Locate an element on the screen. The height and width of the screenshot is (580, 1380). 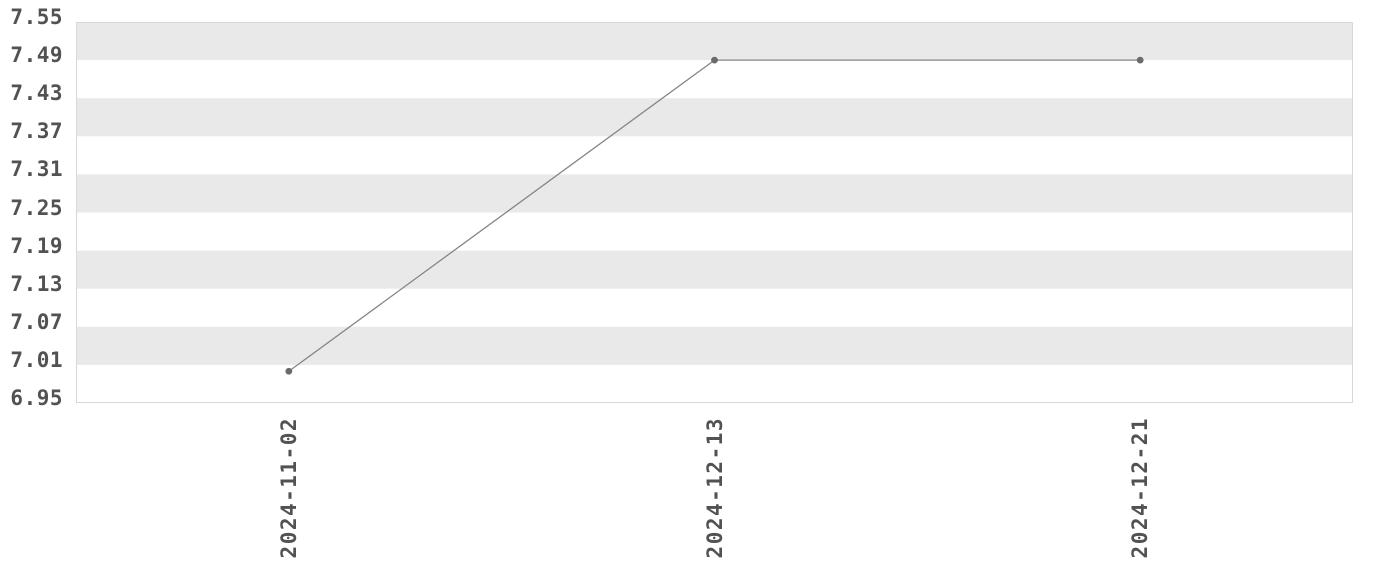
y-tick-label: 7.19 is located at coordinates (36, 245).